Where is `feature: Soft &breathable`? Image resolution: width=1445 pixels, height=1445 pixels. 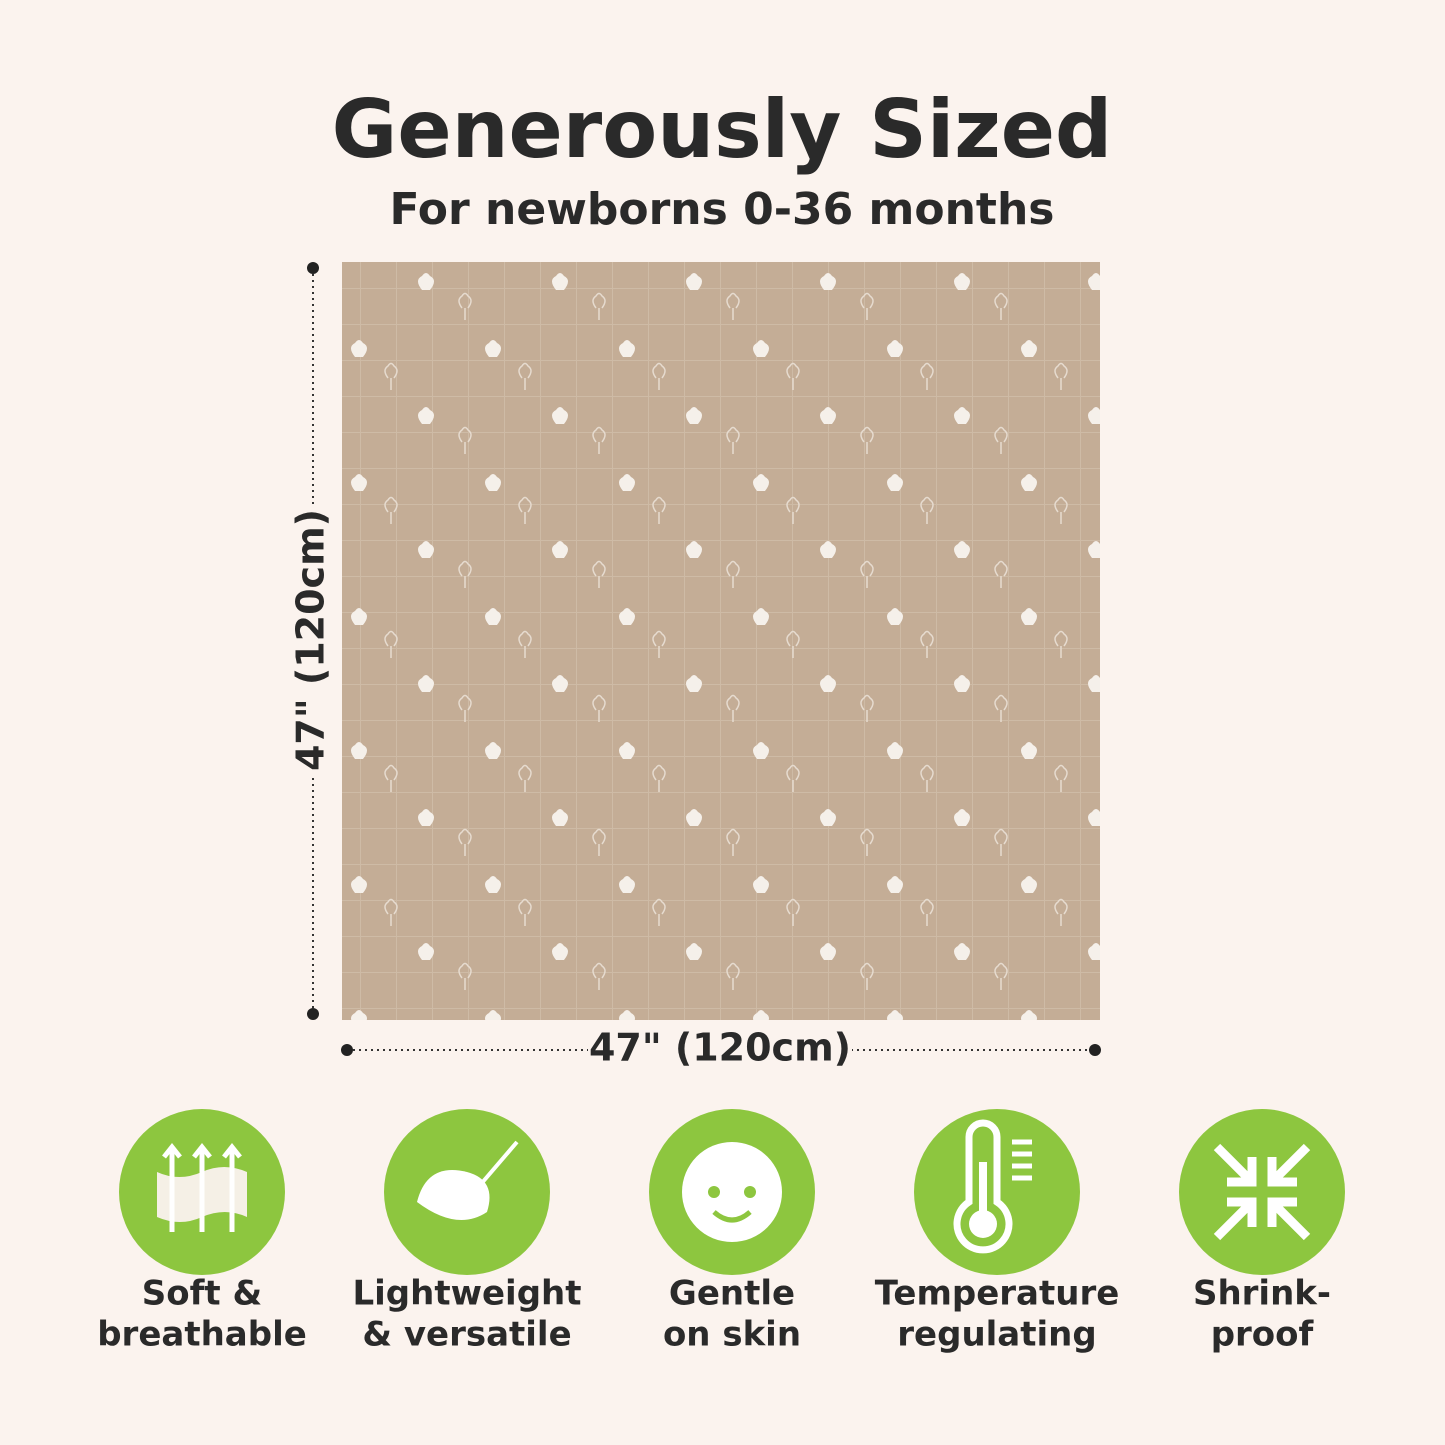 feature: Soft &breathable is located at coordinates (202, 1232).